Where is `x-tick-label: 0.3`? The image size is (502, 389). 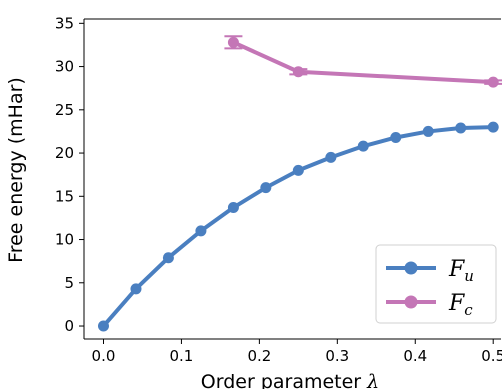
x-tick-label: 0.3 is located at coordinates (337, 356).